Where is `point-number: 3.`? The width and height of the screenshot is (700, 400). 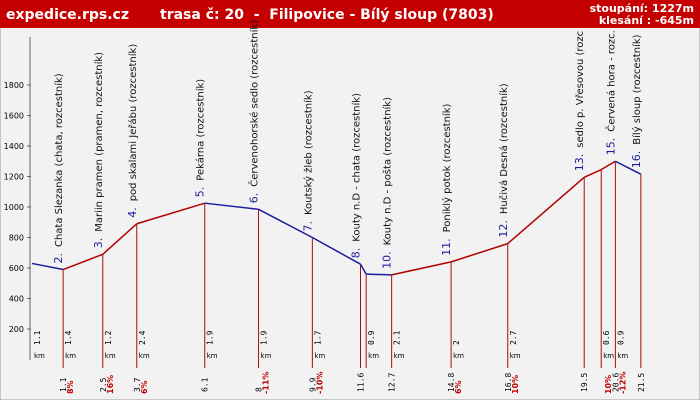 point-number: 3. is located at coordinates (98, 243).